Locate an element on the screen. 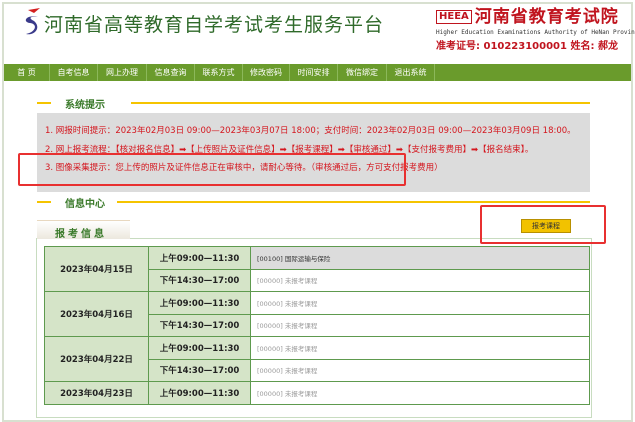  nav-exam-info: 自考信息 is located at coordinates (74, 72).